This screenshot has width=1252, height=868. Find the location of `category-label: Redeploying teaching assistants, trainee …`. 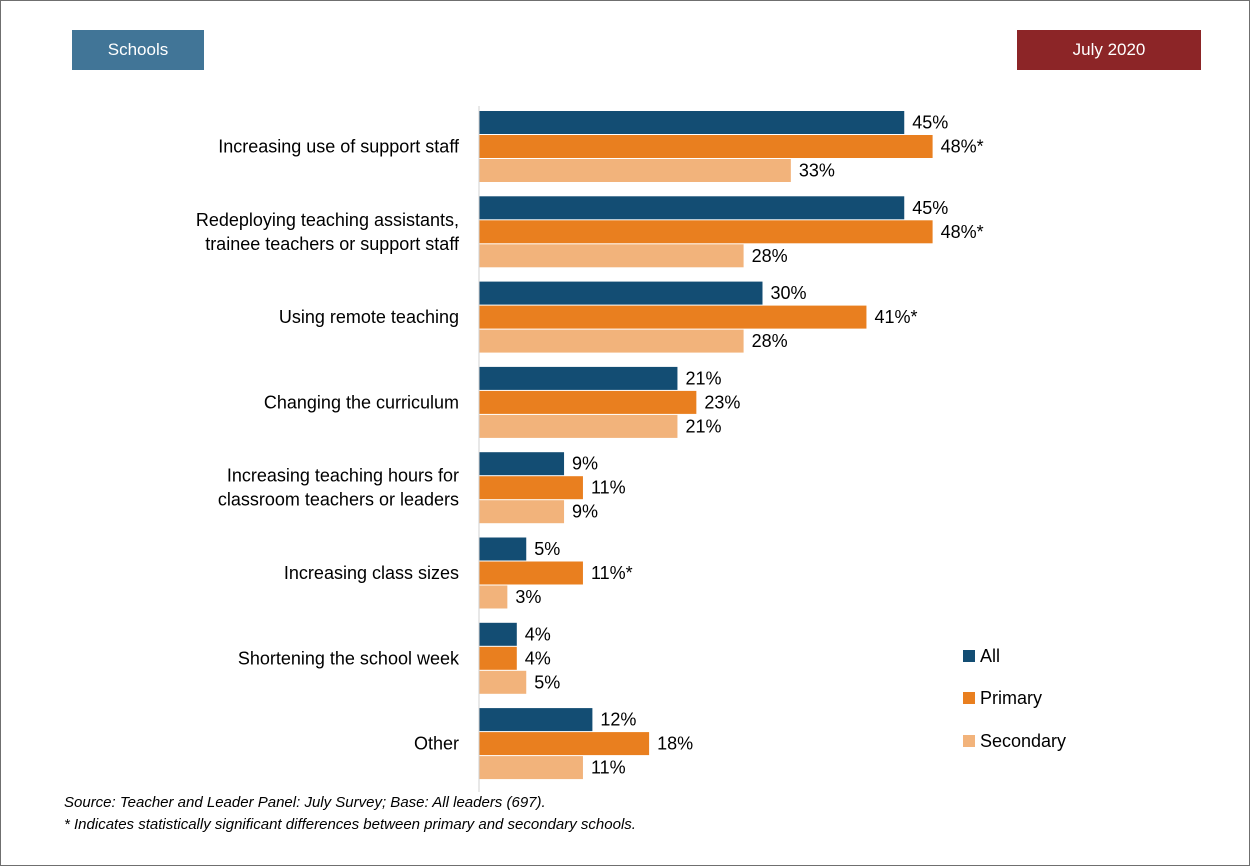

category-label: Redeploying teaching assistants, trainee … is located at coordinates (328, 232).